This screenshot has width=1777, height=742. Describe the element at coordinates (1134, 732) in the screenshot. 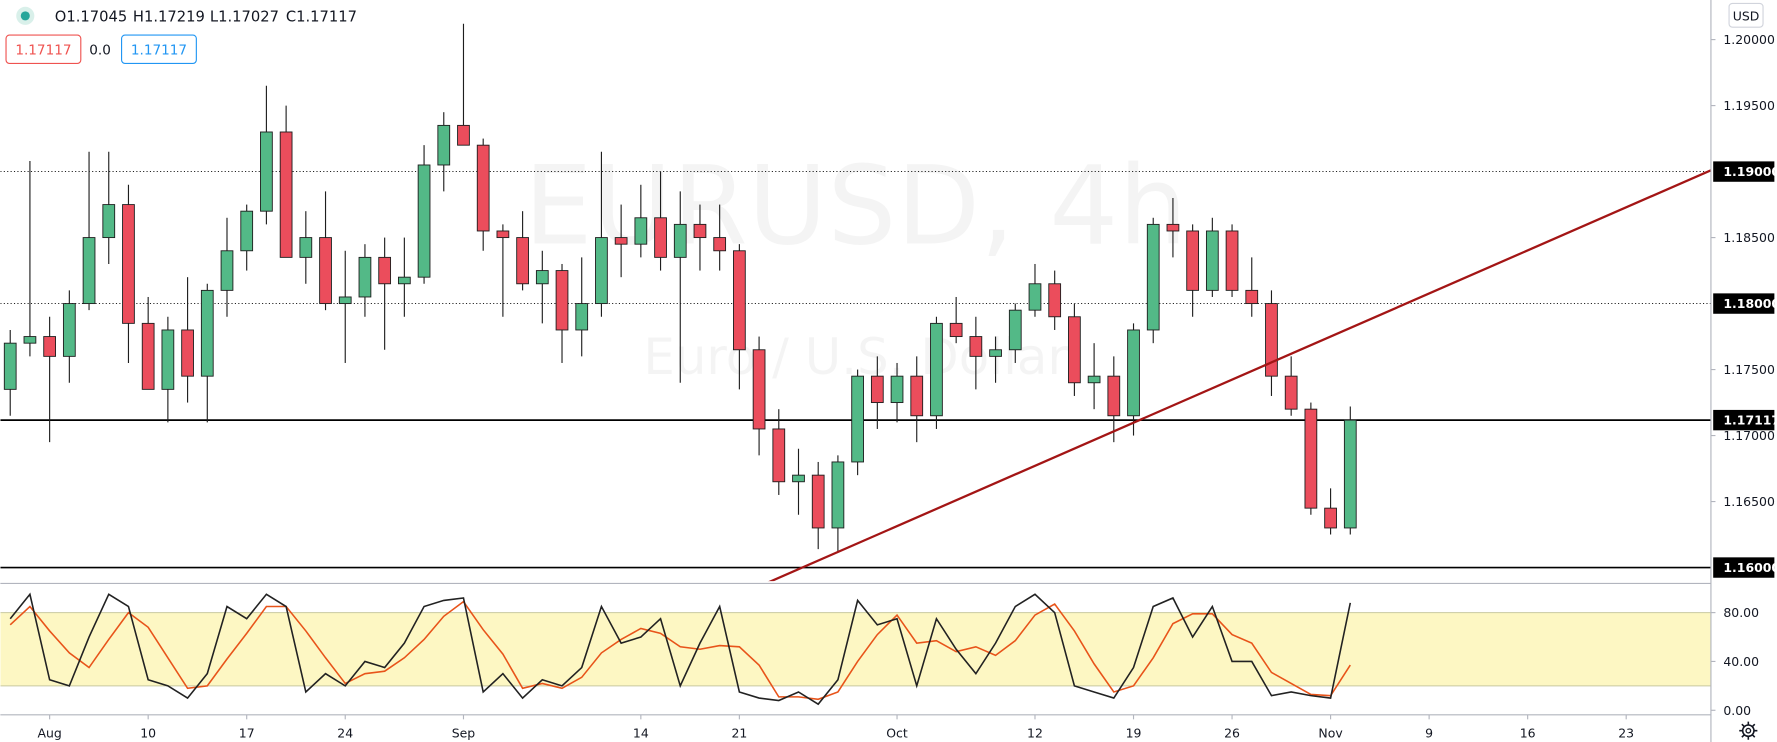

I see `x-tick-label: 19` at that location.